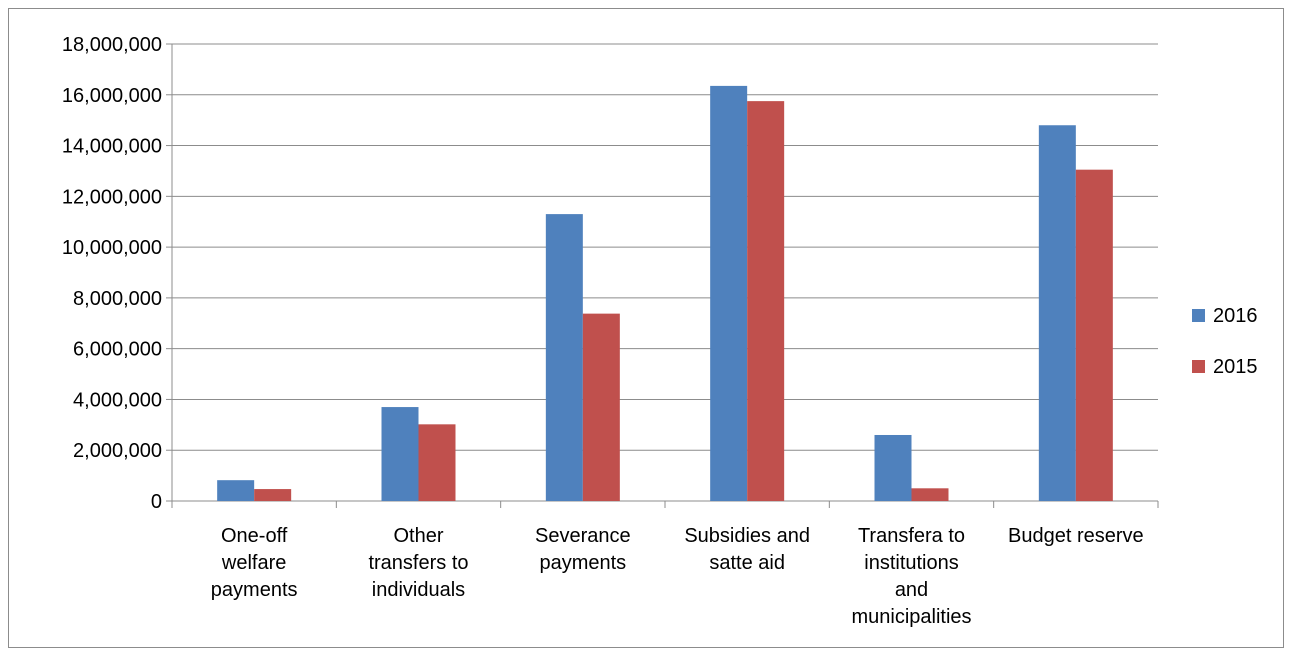 The width and height of the screenshot is (1291, 655). What do you see at coordinates (112, 45) in the screenshot?
I see `y-tick-label: 18,000,000` at bounding box center [112, 45].